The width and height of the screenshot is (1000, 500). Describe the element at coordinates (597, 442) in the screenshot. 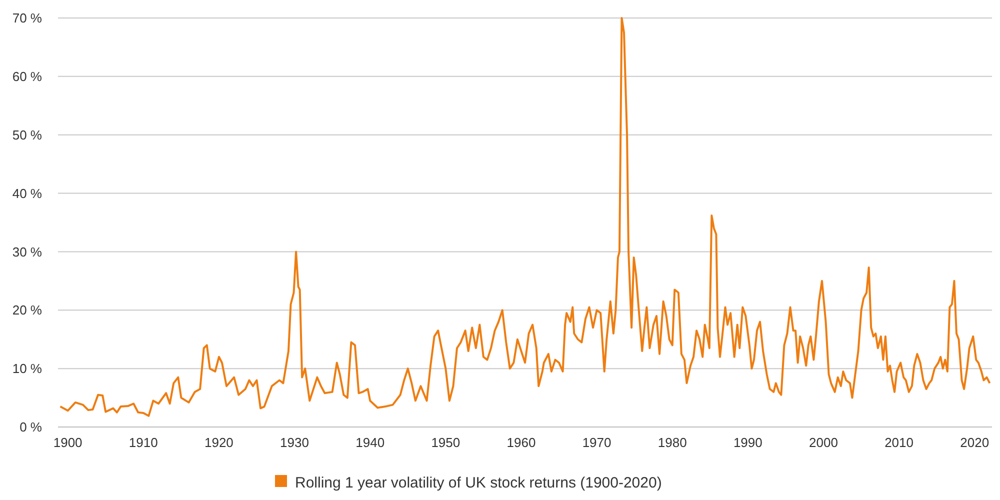

I see `x-tick-label: 1970` at that location.